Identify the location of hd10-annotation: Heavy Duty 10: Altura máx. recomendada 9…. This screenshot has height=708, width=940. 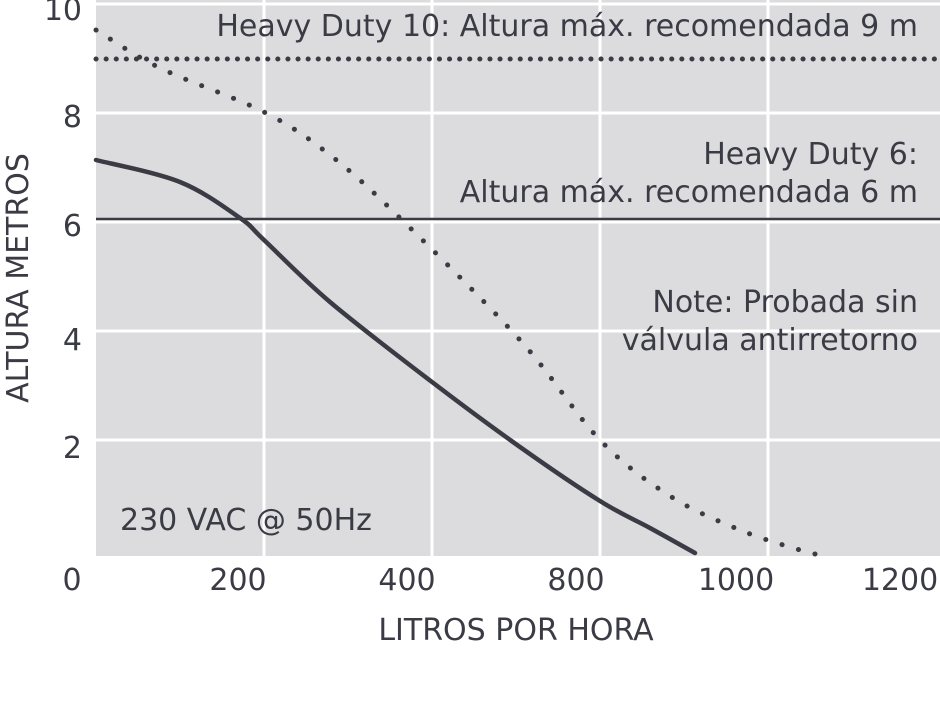
(567, 26).